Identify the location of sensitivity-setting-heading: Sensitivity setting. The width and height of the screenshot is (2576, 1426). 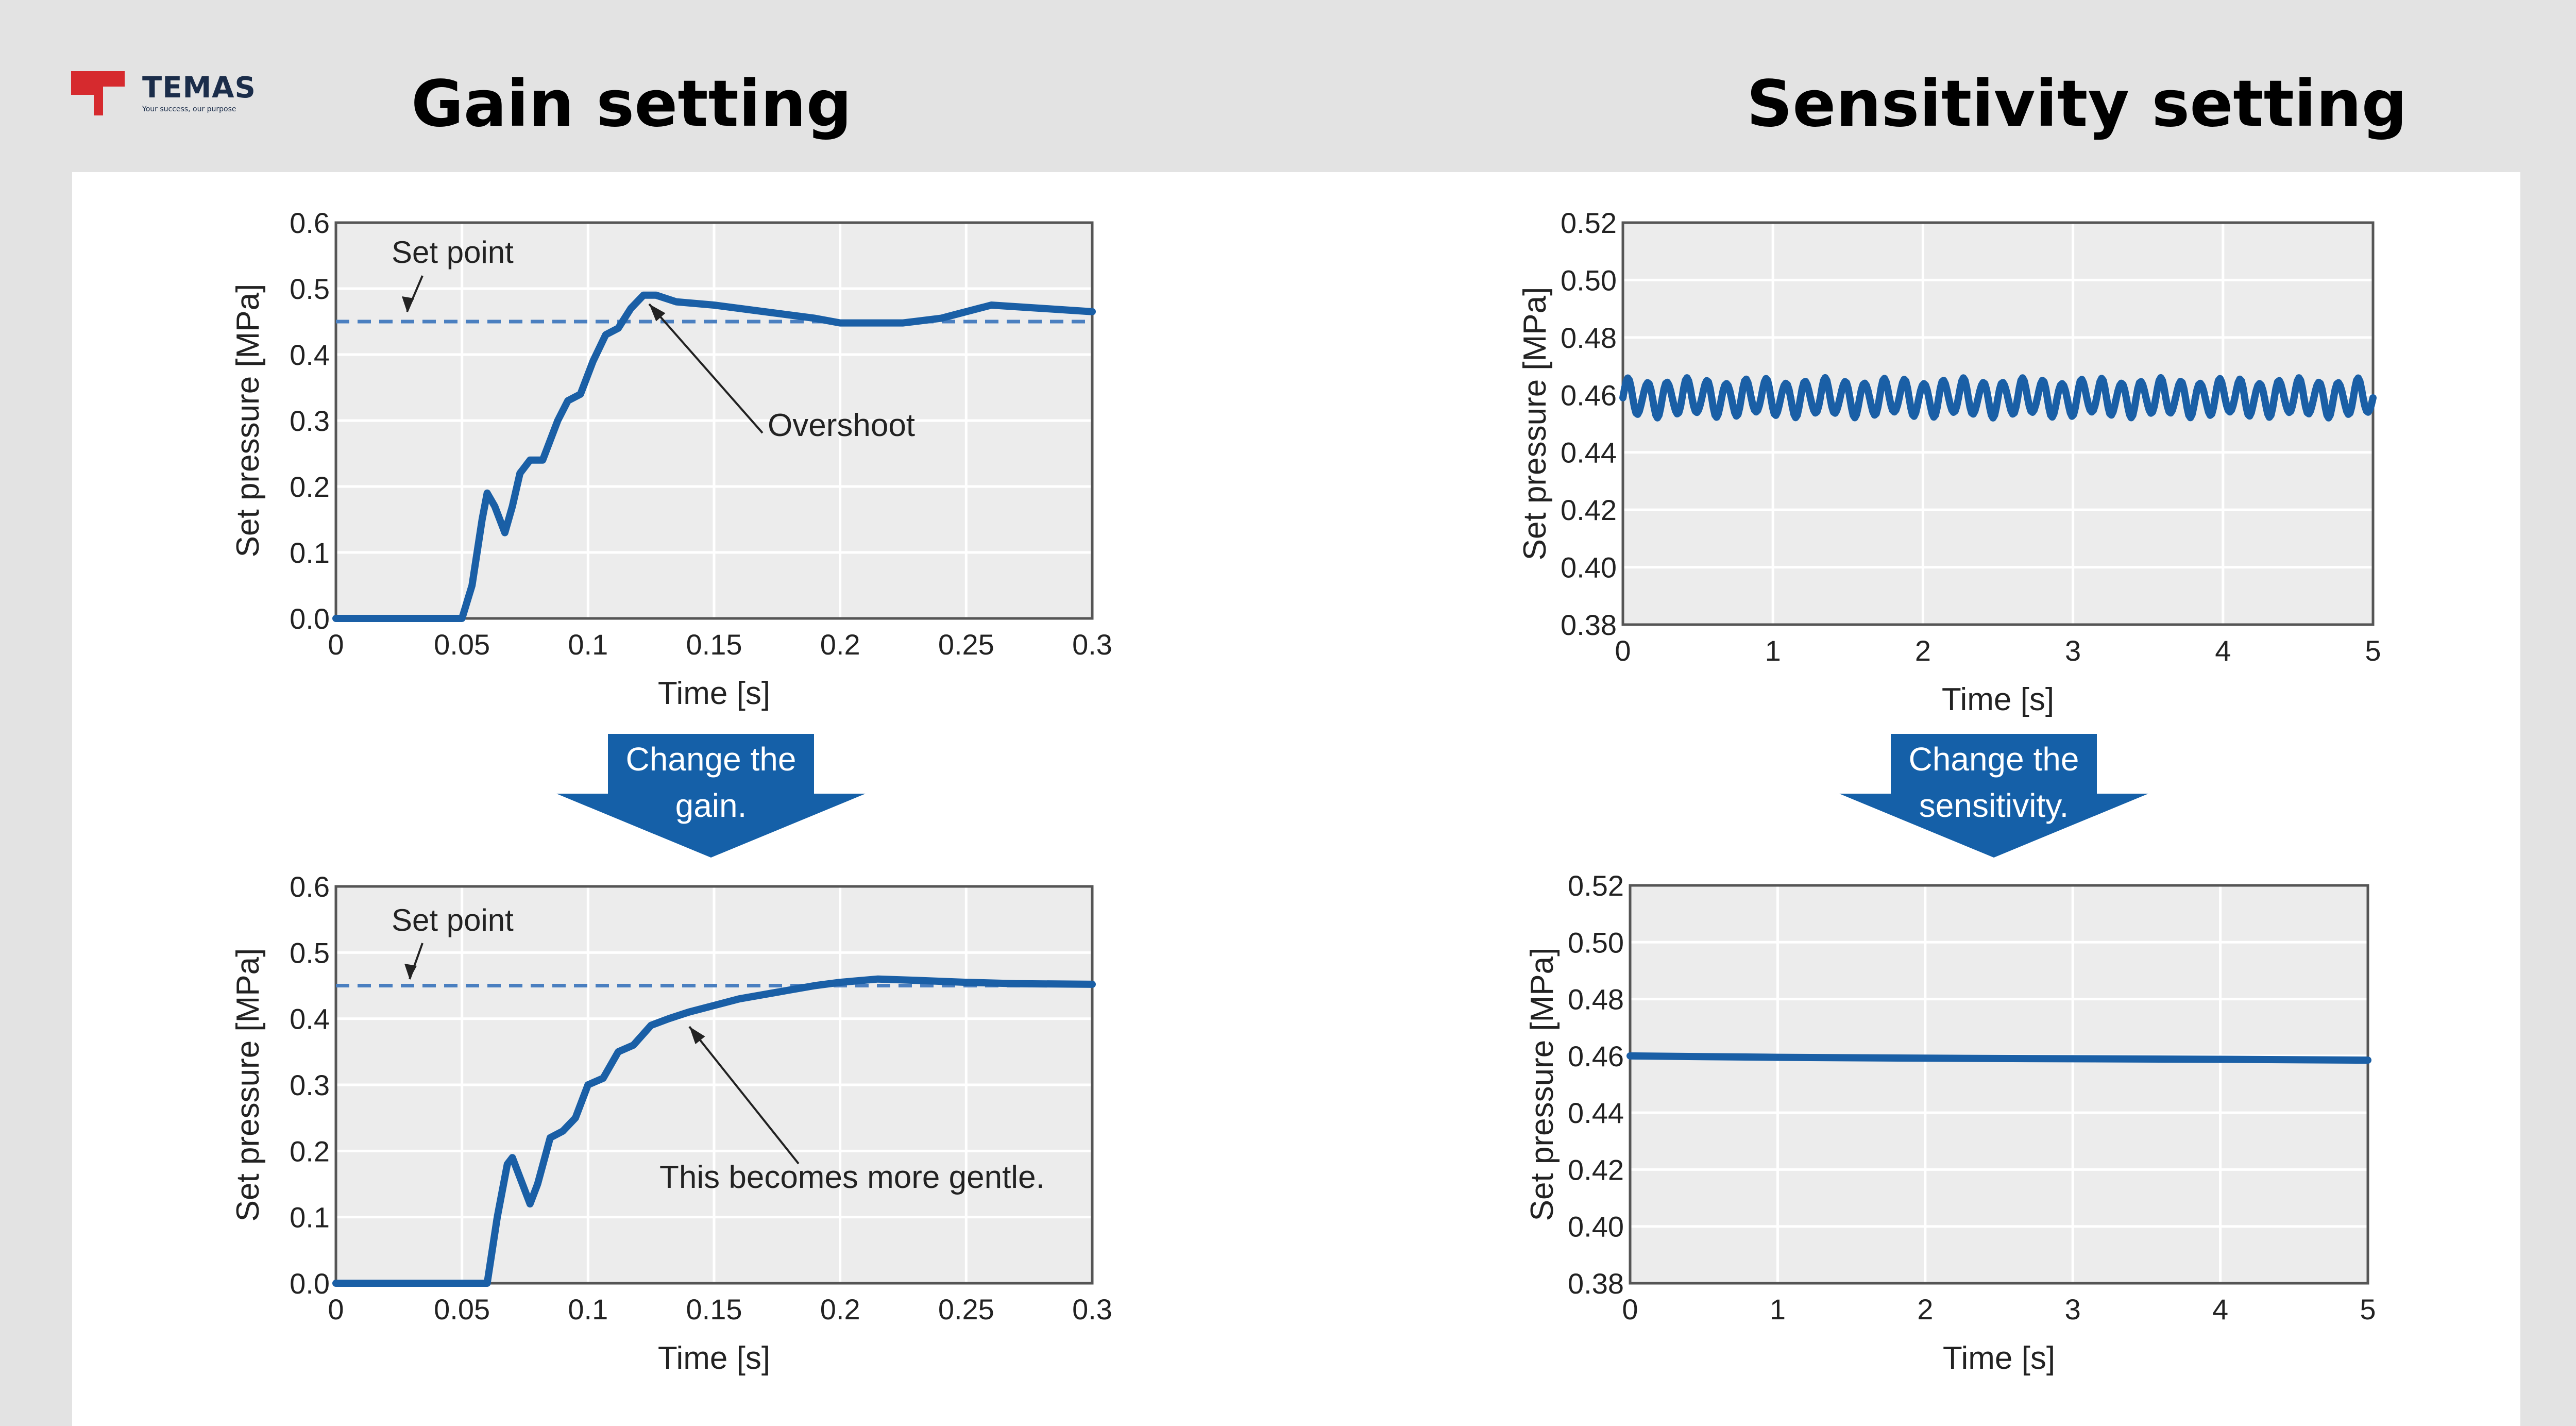
(2077, 104).